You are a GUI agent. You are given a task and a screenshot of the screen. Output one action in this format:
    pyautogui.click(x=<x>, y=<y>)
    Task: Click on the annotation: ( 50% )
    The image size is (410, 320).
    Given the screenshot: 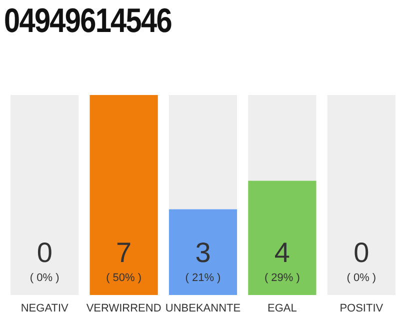 What is the action you would take?
    pyautogui.click(x=124, y=278)
    